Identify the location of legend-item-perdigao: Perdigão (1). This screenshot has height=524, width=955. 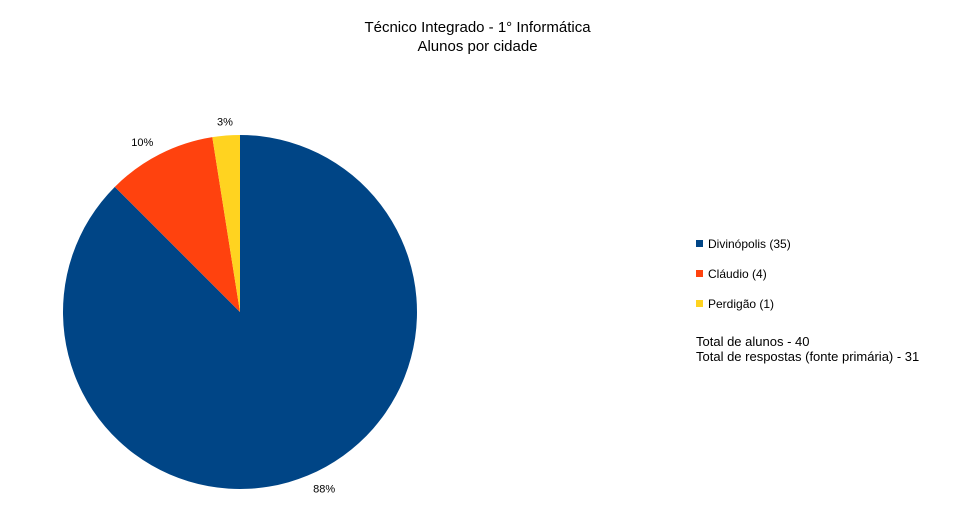
(743, 303).